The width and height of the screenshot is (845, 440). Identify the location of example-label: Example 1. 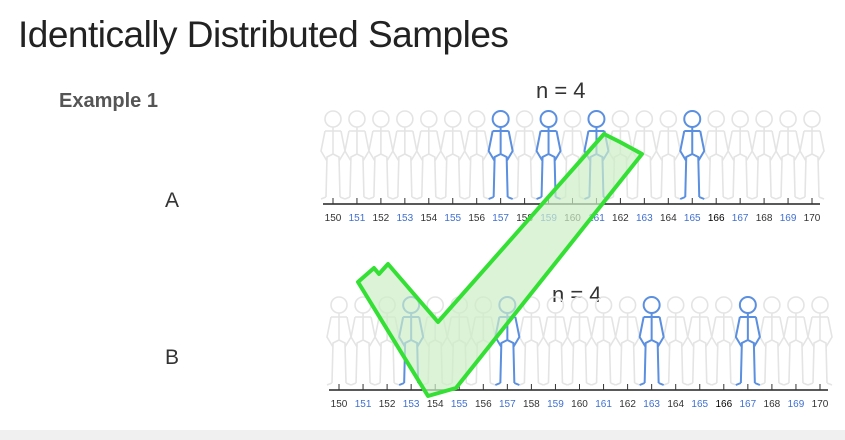
(108, 101).